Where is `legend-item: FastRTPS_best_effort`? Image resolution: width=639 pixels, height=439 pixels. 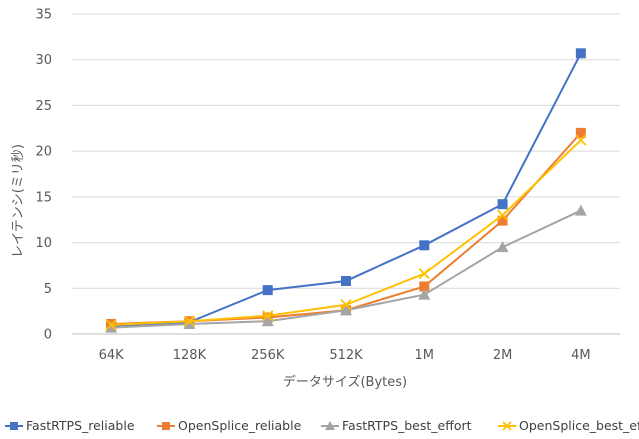 legend-item: FastRTPS_best_effort is located at coordinates (396, 425).